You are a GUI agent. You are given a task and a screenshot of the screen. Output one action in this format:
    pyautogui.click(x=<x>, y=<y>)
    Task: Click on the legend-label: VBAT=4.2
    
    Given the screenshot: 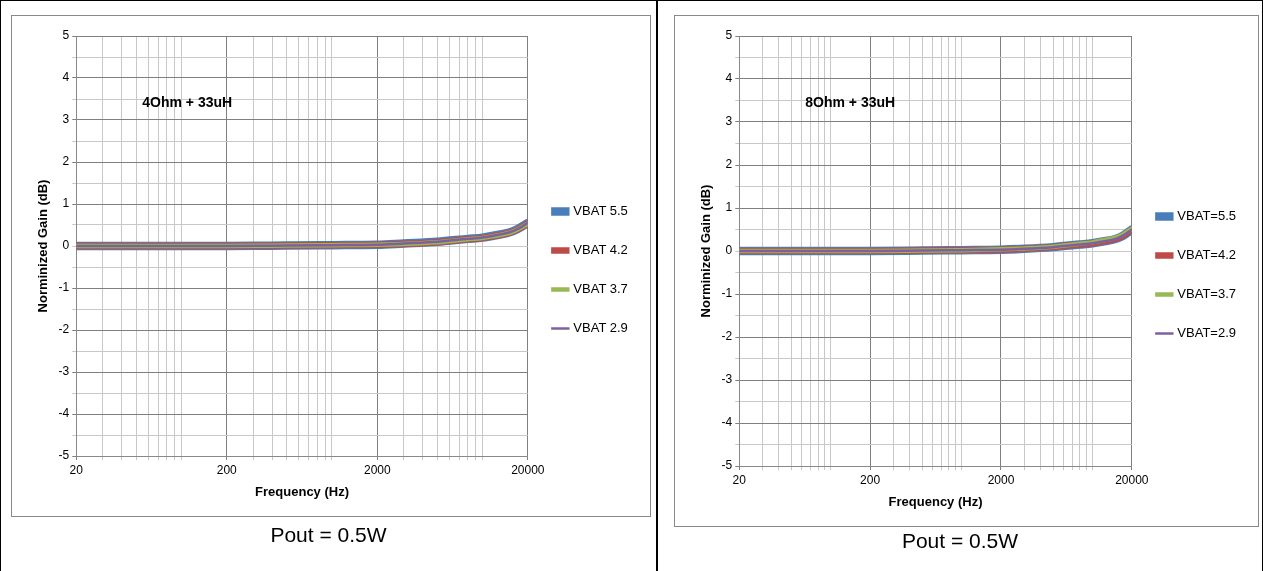 What is the action you would take?
    pyautogui.click(x=1206, y=255)
    